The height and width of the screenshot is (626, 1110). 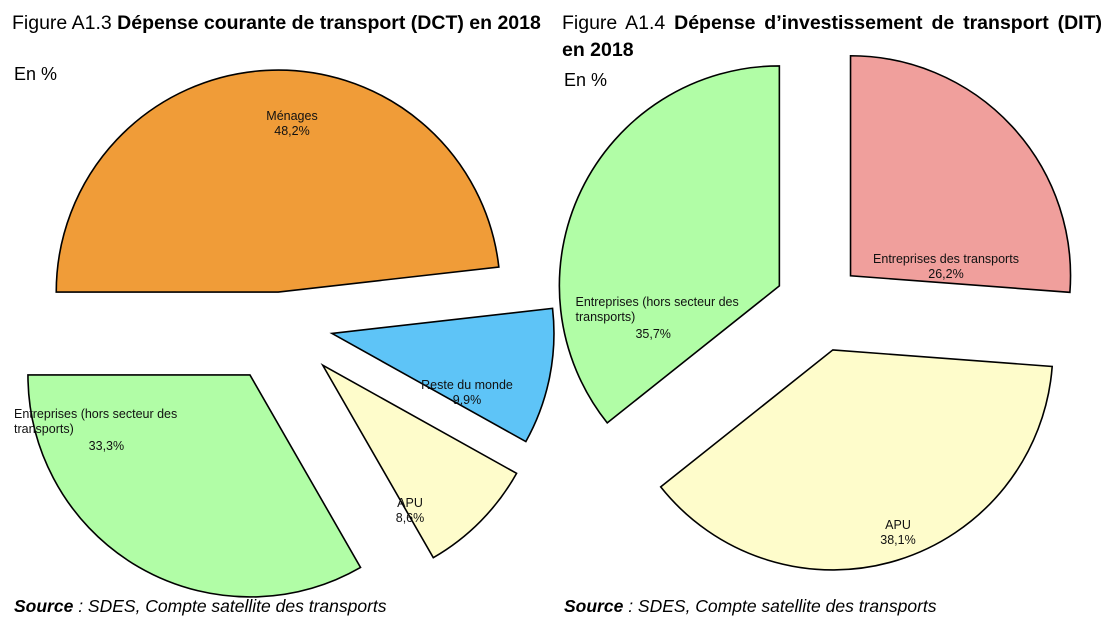 I want to click on slice-value-entreprises-des-transports: 26,2%, so click(x=945, y=274).